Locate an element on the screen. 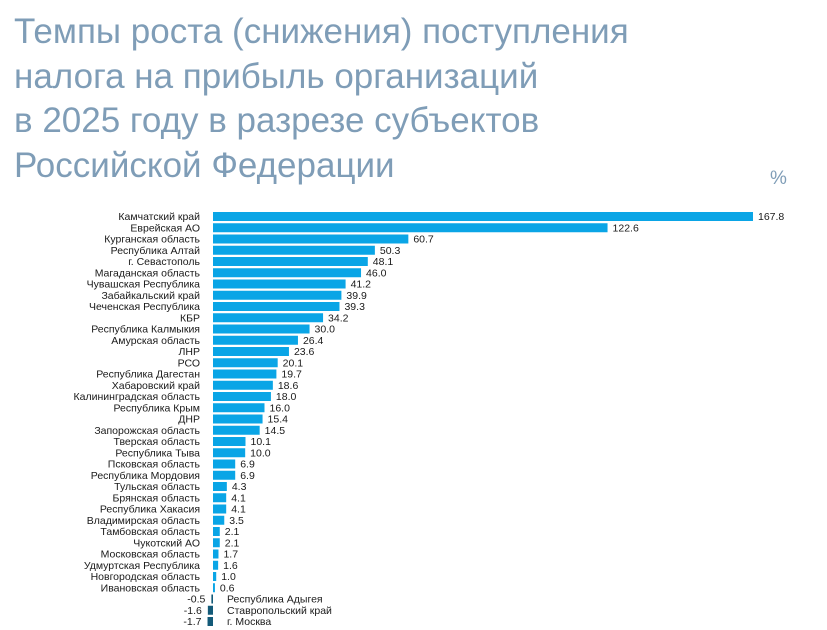 The image size is (827, 630). category-label: Чукотский АО is located at coordinates (166, 543).